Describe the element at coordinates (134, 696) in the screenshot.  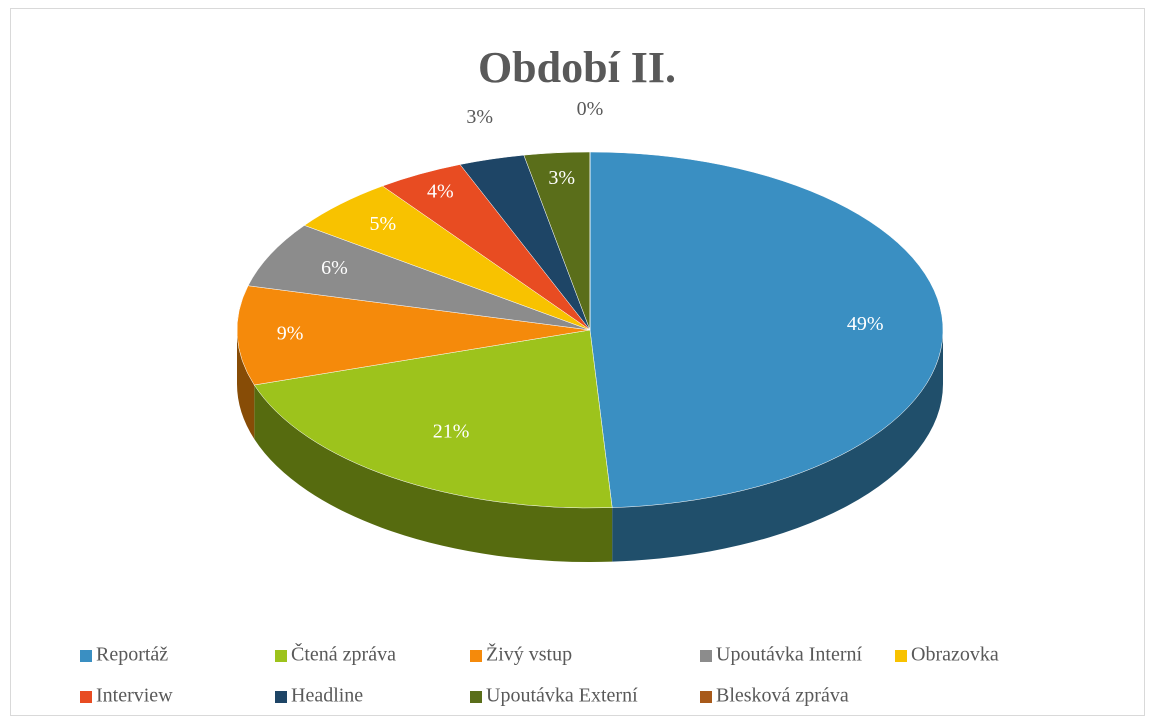
I see `legend-label: Interview` at that location.